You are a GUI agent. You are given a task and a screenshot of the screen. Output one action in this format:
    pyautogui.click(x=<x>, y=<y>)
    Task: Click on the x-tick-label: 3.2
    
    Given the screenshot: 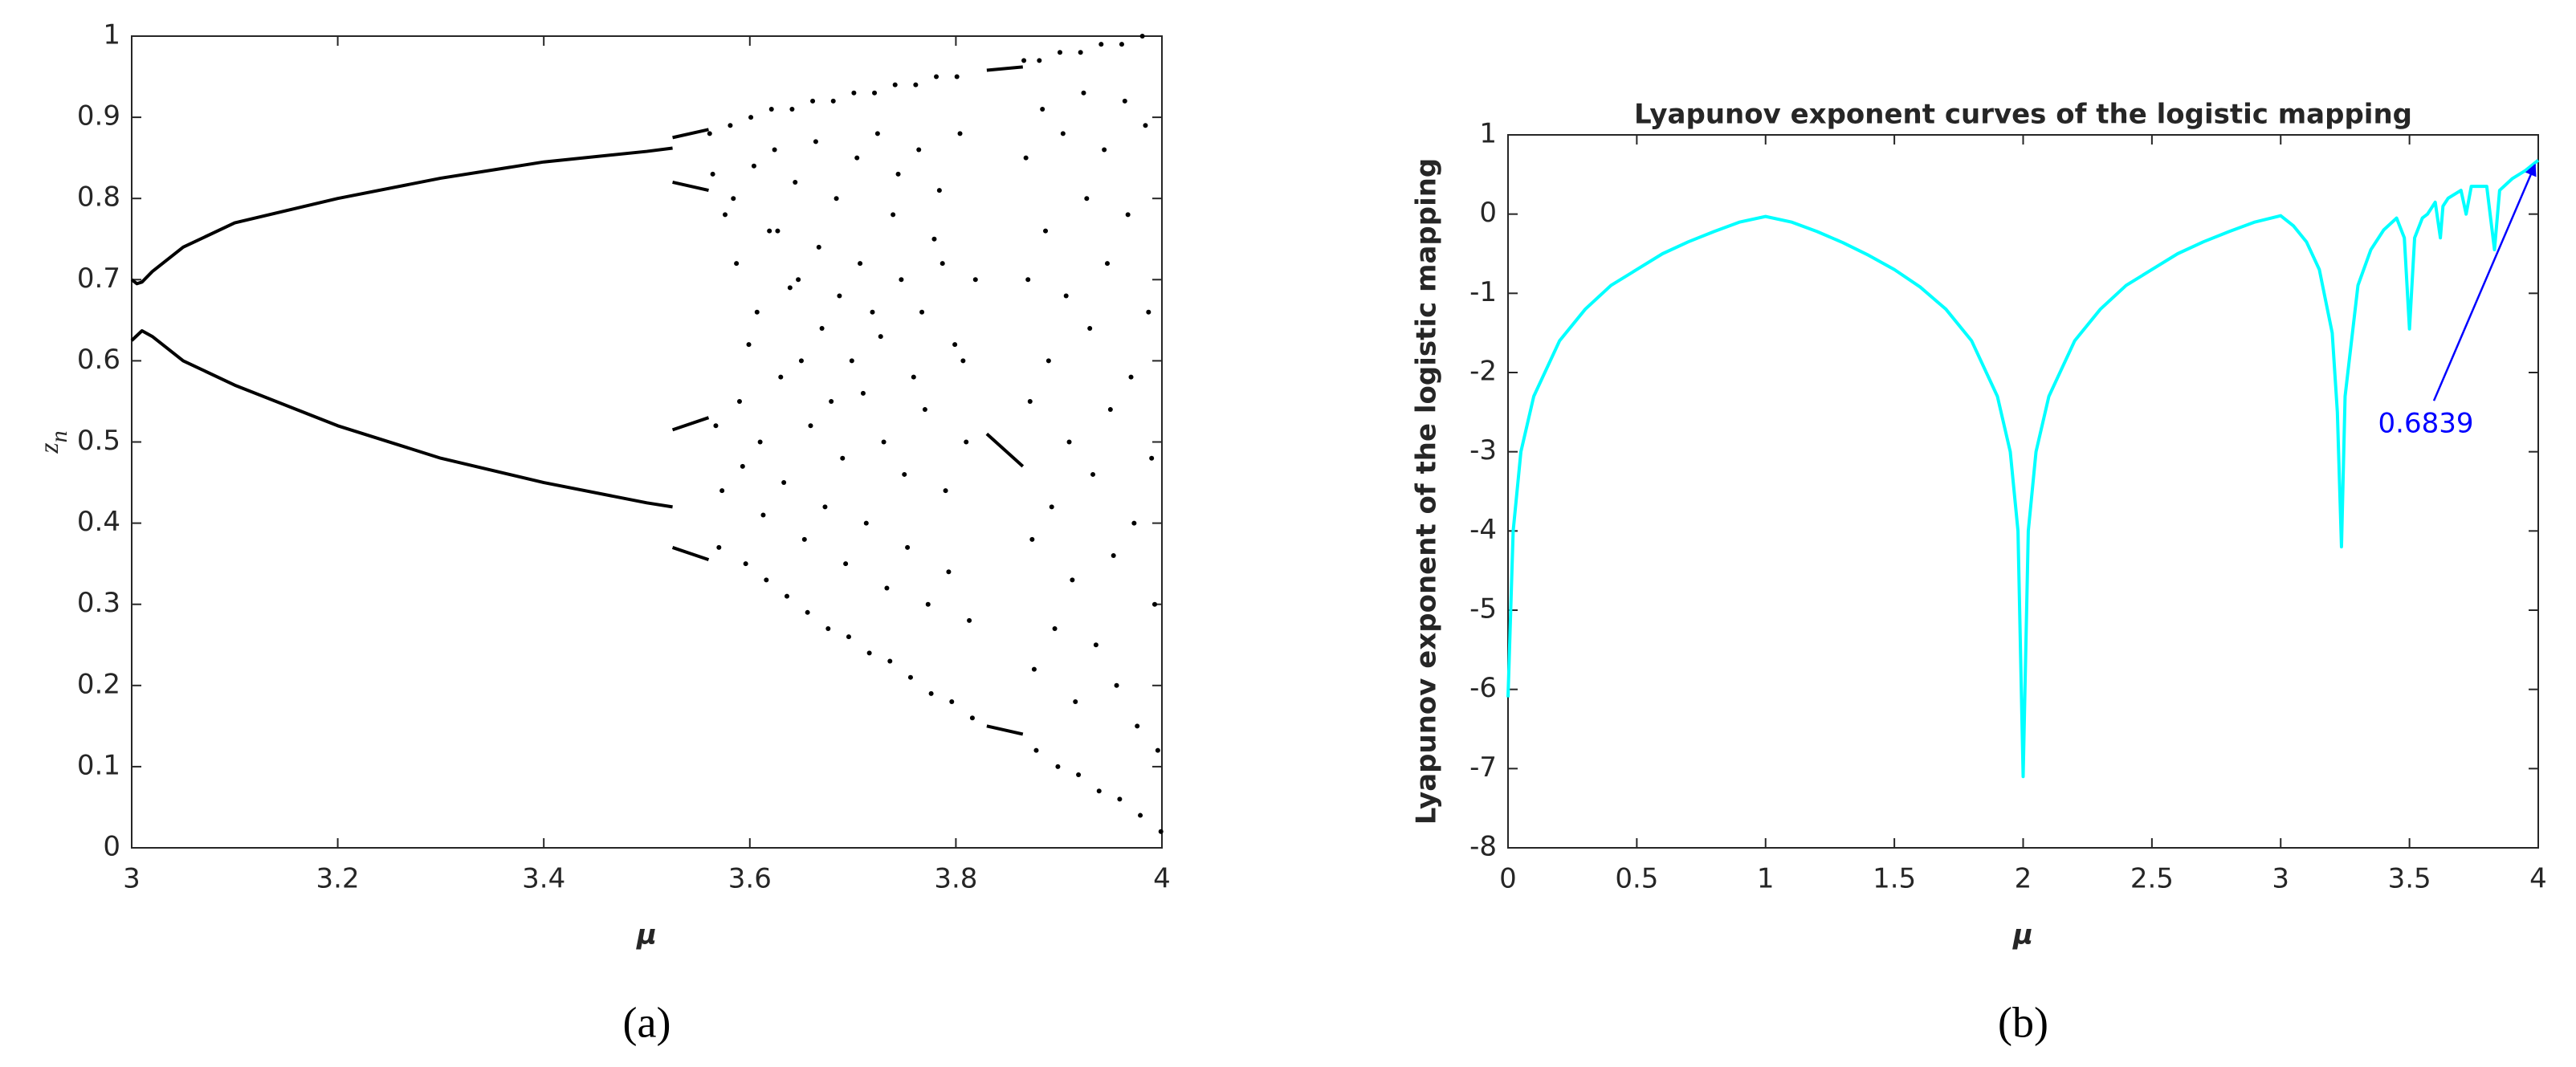 What is the action you would take?
    pyautogui.click(x=338, y=879)
    